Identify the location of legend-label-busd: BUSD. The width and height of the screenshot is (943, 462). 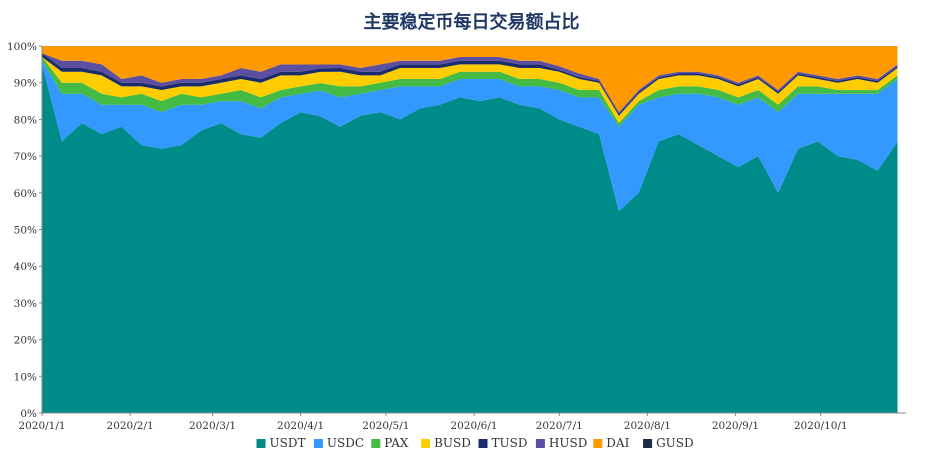
(452, 443).